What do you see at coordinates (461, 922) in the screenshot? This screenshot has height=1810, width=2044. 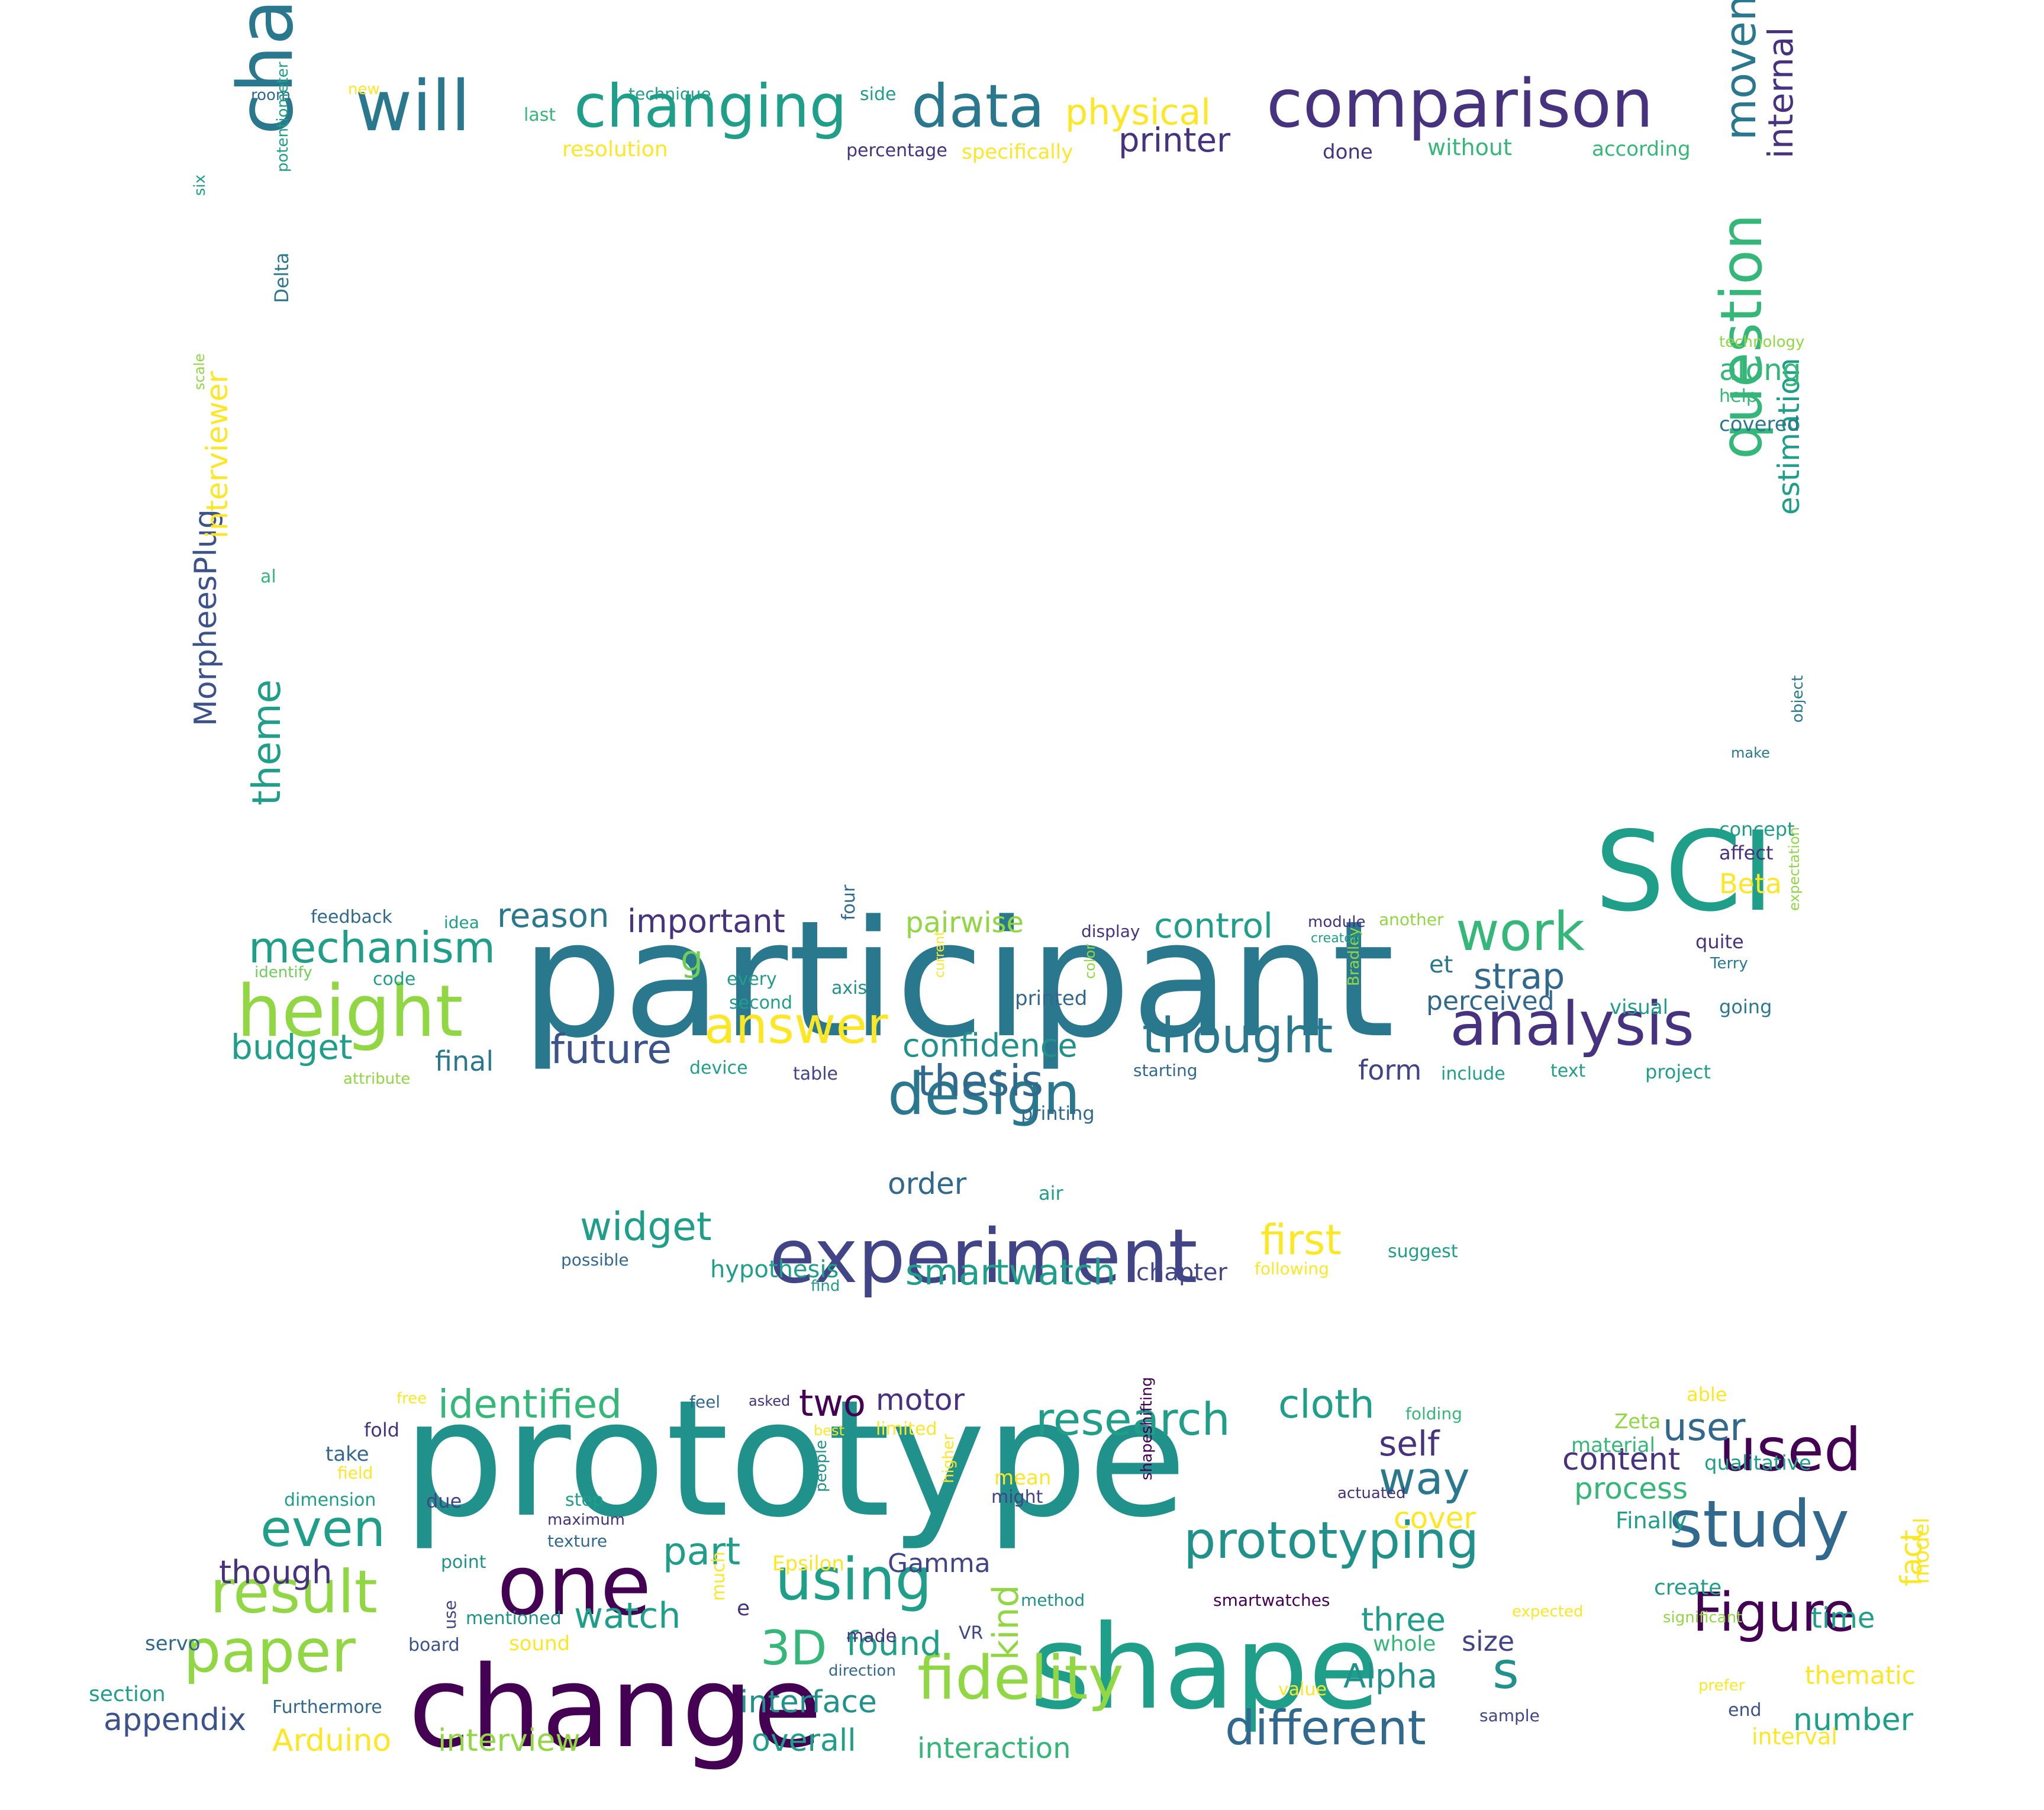 I see `word-cloud-word: idea` at bounding box center [461, 922].